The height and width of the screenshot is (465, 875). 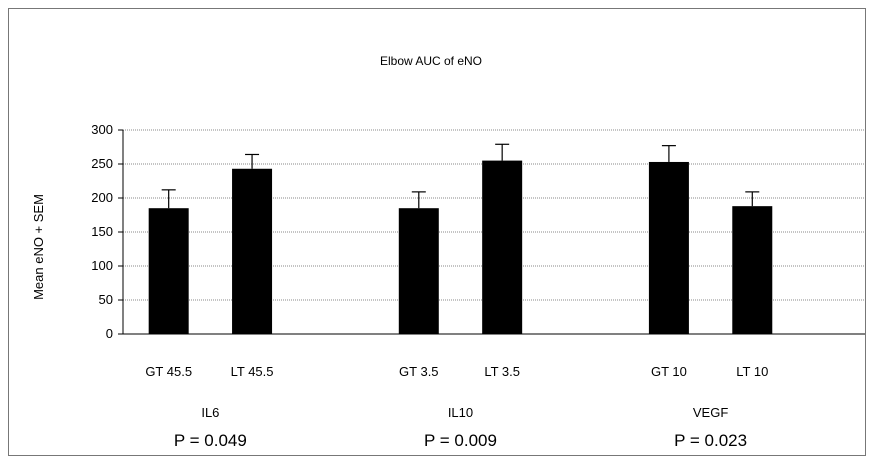 What do you see at coordinates (669, 371) in the screenshot?
I see `category-label: GT 10` at bounding box center [669, 371].